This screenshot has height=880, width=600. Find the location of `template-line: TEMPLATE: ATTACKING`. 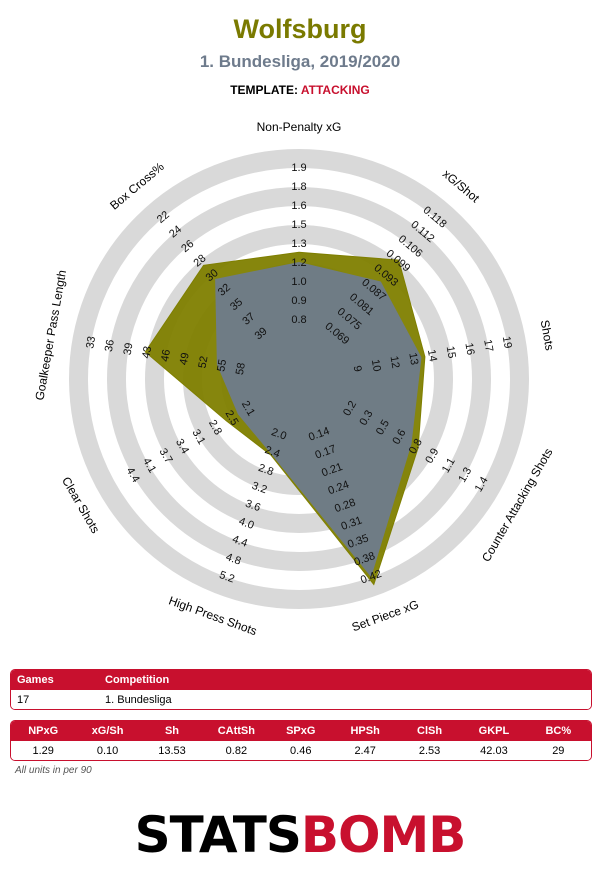

template-line: TEMPLATE: ATTACKING is located at coordinates (300, 90).